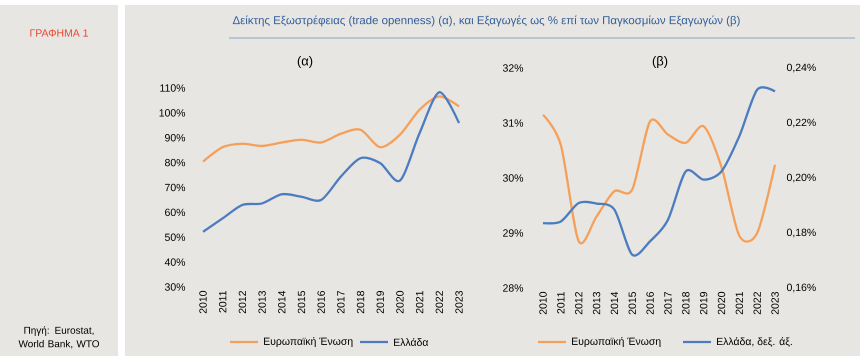  I want to click on text: Δείκτης Εξωστρέφειας (trade openness) (α), και Εξαγωγές ως % επί των Παγκοσμίων Εξαγωγών (β), so click(486, 21).